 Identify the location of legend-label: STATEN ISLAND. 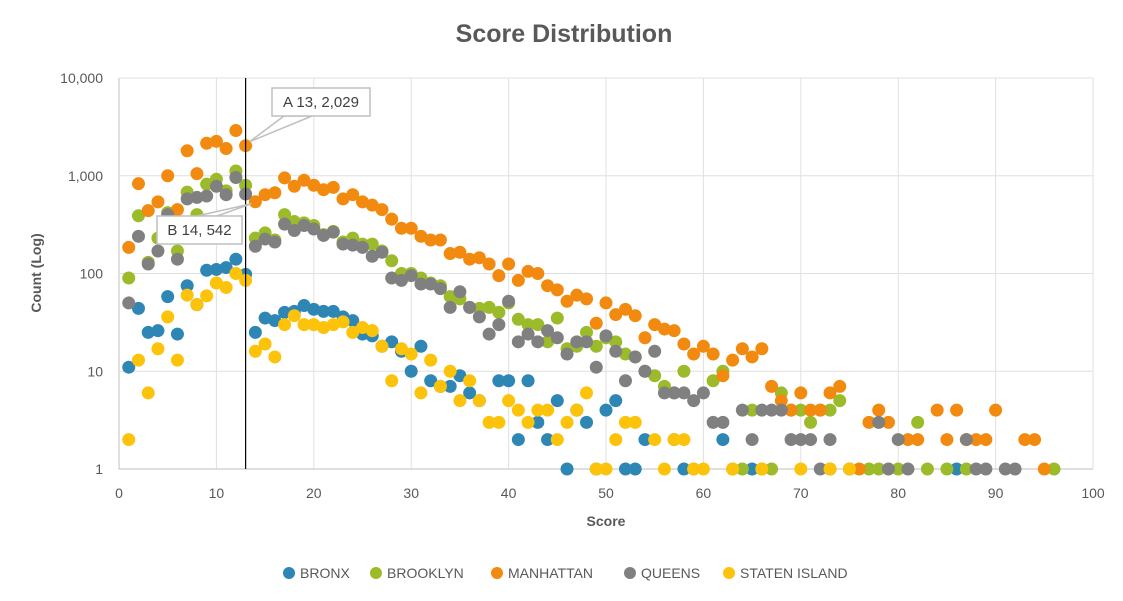
(794, 573).